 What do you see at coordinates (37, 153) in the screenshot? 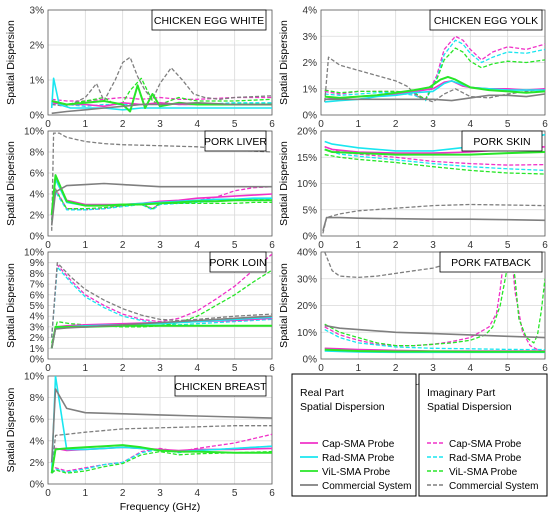
I see `y-tick-label: 8%` at bounding box center [37, 153].